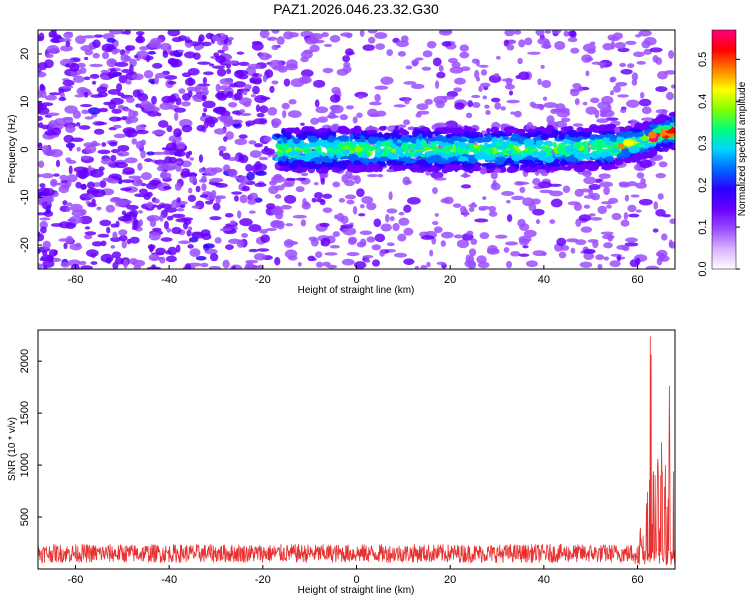 The image size is (750, 600). Describe the element at coordinates (25, 465) in the screenshot. I see `y-tick-label: 1000` at that location.